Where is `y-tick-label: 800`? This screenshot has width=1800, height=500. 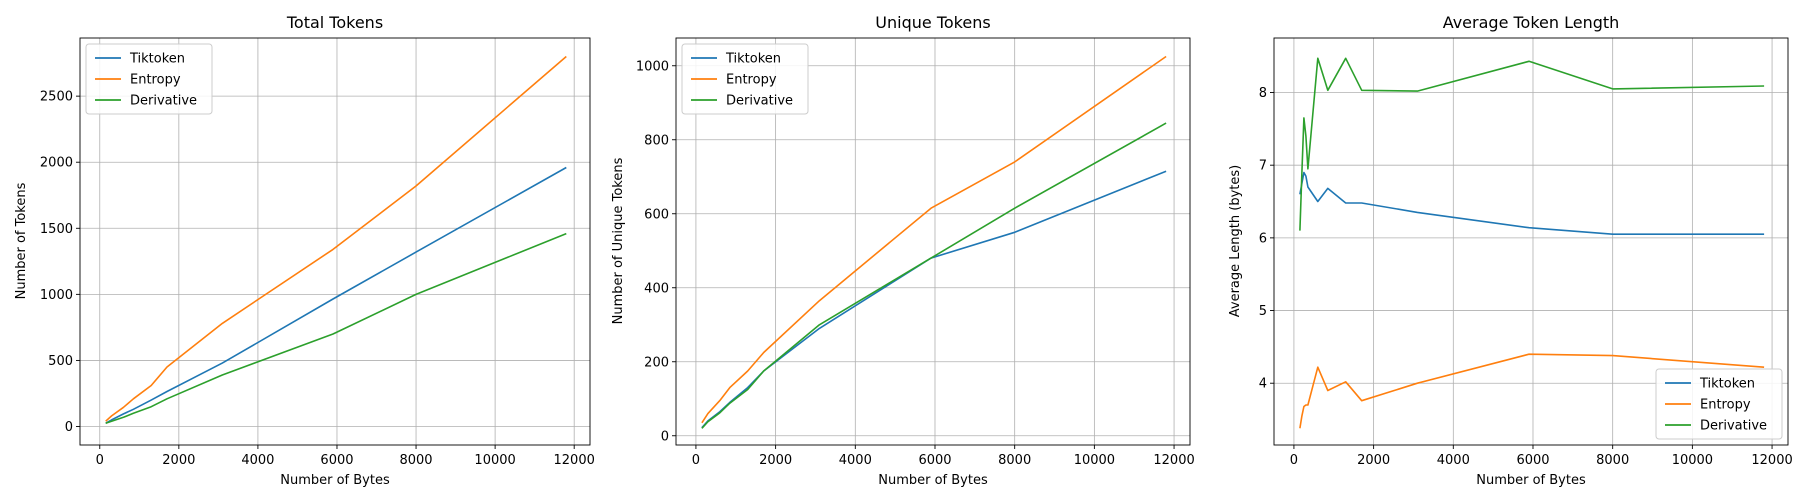
y-tick-label: 800 is located at coordinates (656, 140).